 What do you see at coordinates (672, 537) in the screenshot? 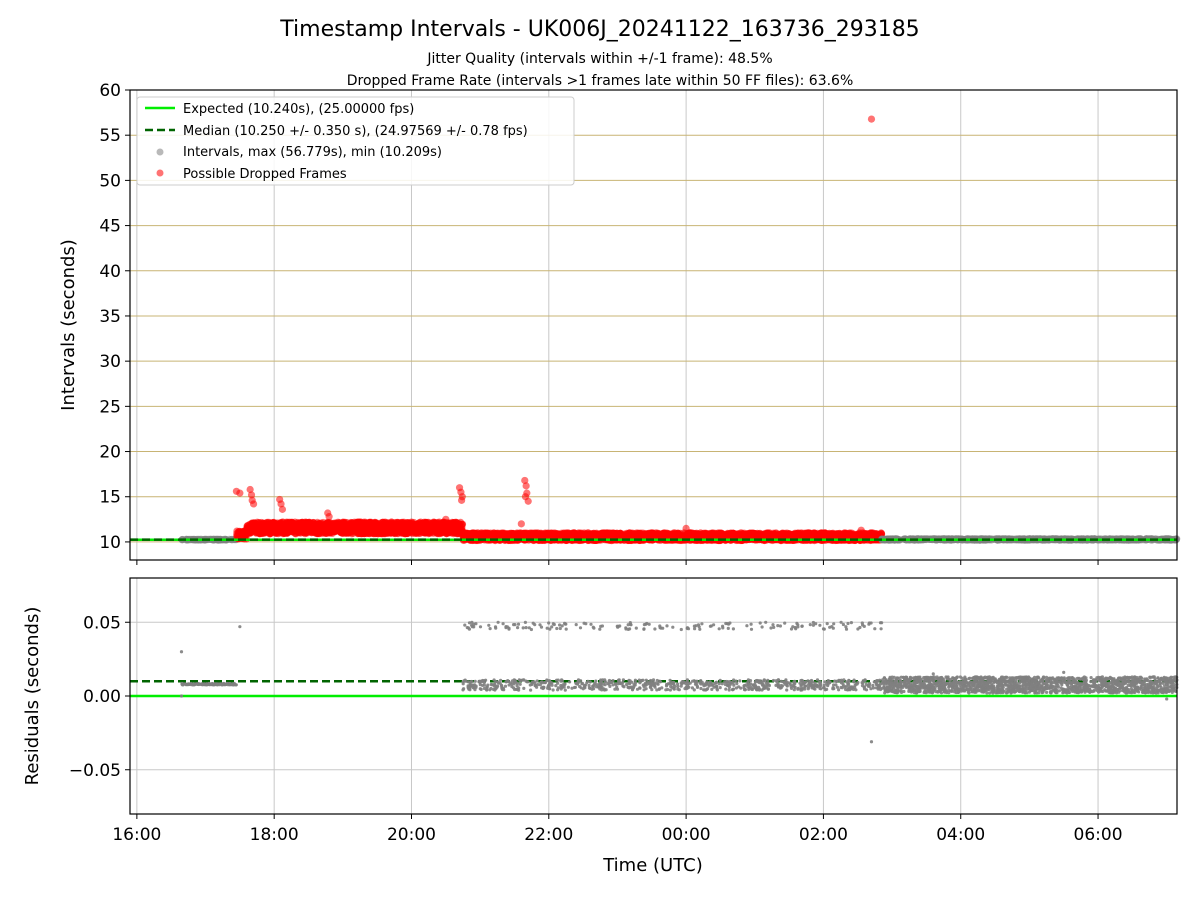
I see `scatter-band-dropped-main` at bounding box center [672, 537].